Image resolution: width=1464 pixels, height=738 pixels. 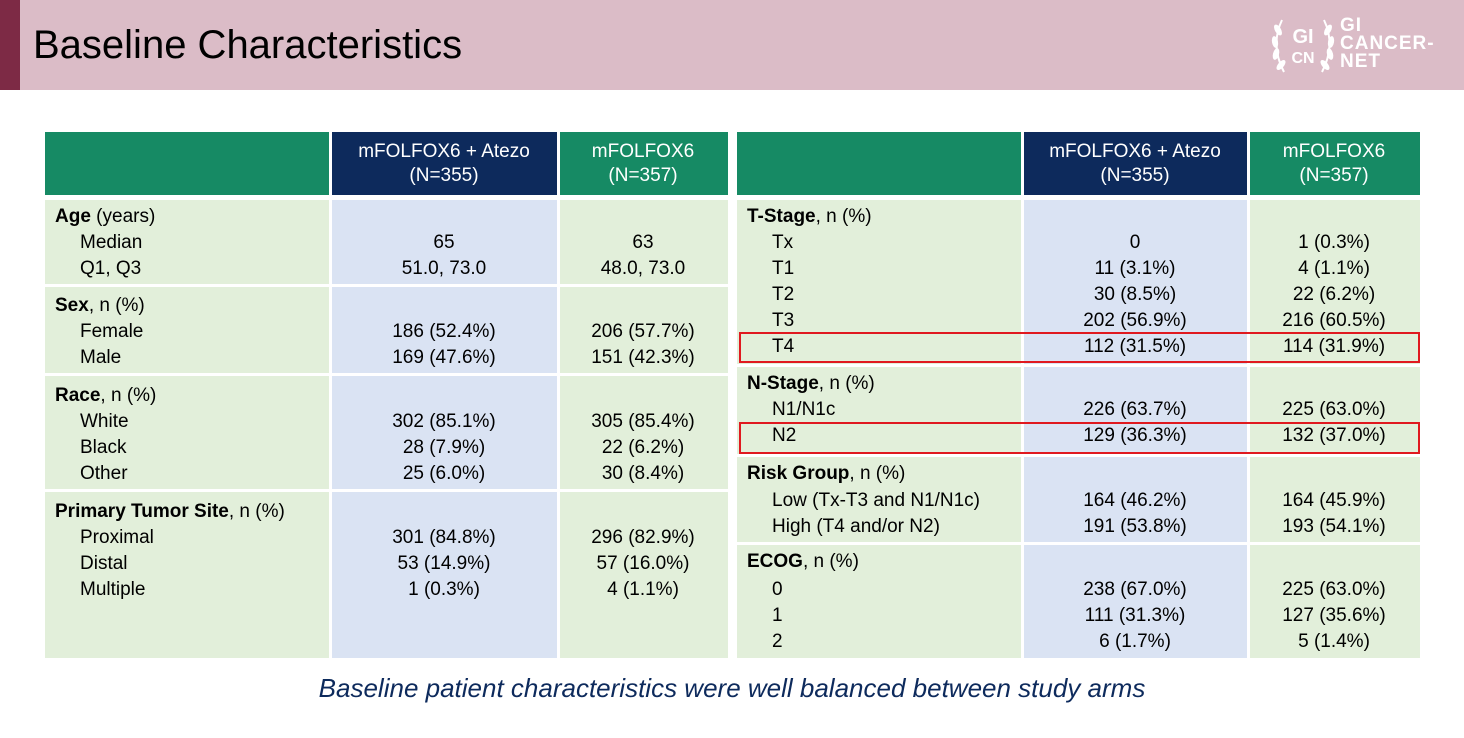 I want to click on row-label: Multiple, so click(x=113, y=589).